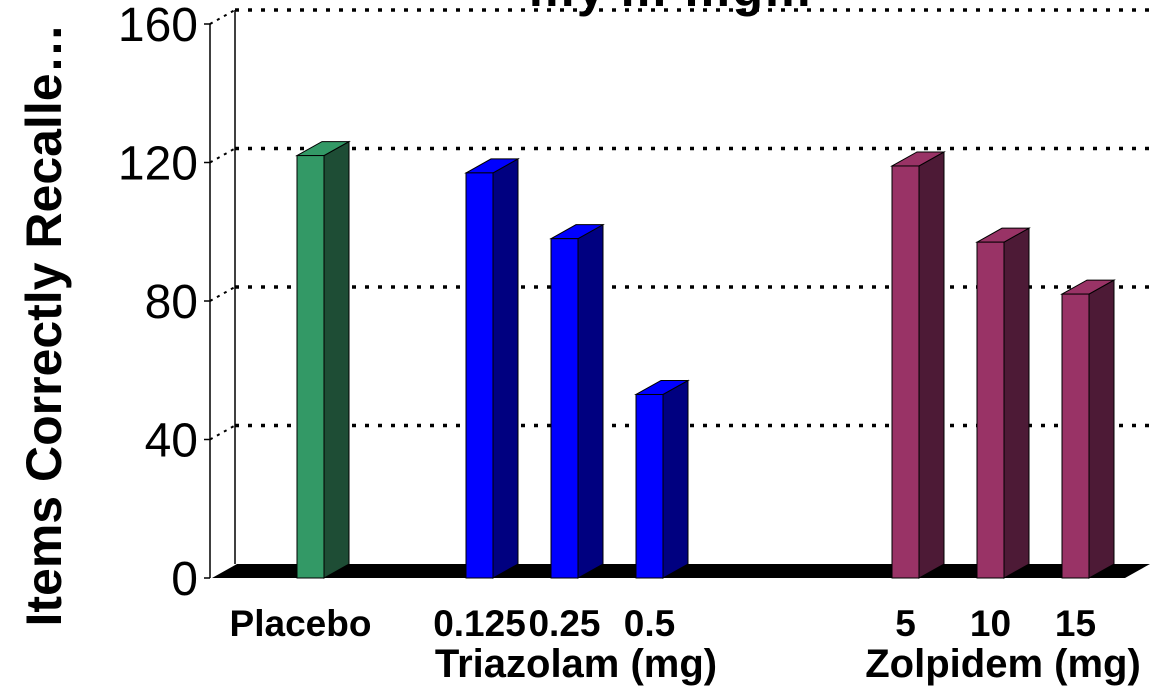  I want to click on group-label-triazolam: Triazolam (mg), so click(576, 664).